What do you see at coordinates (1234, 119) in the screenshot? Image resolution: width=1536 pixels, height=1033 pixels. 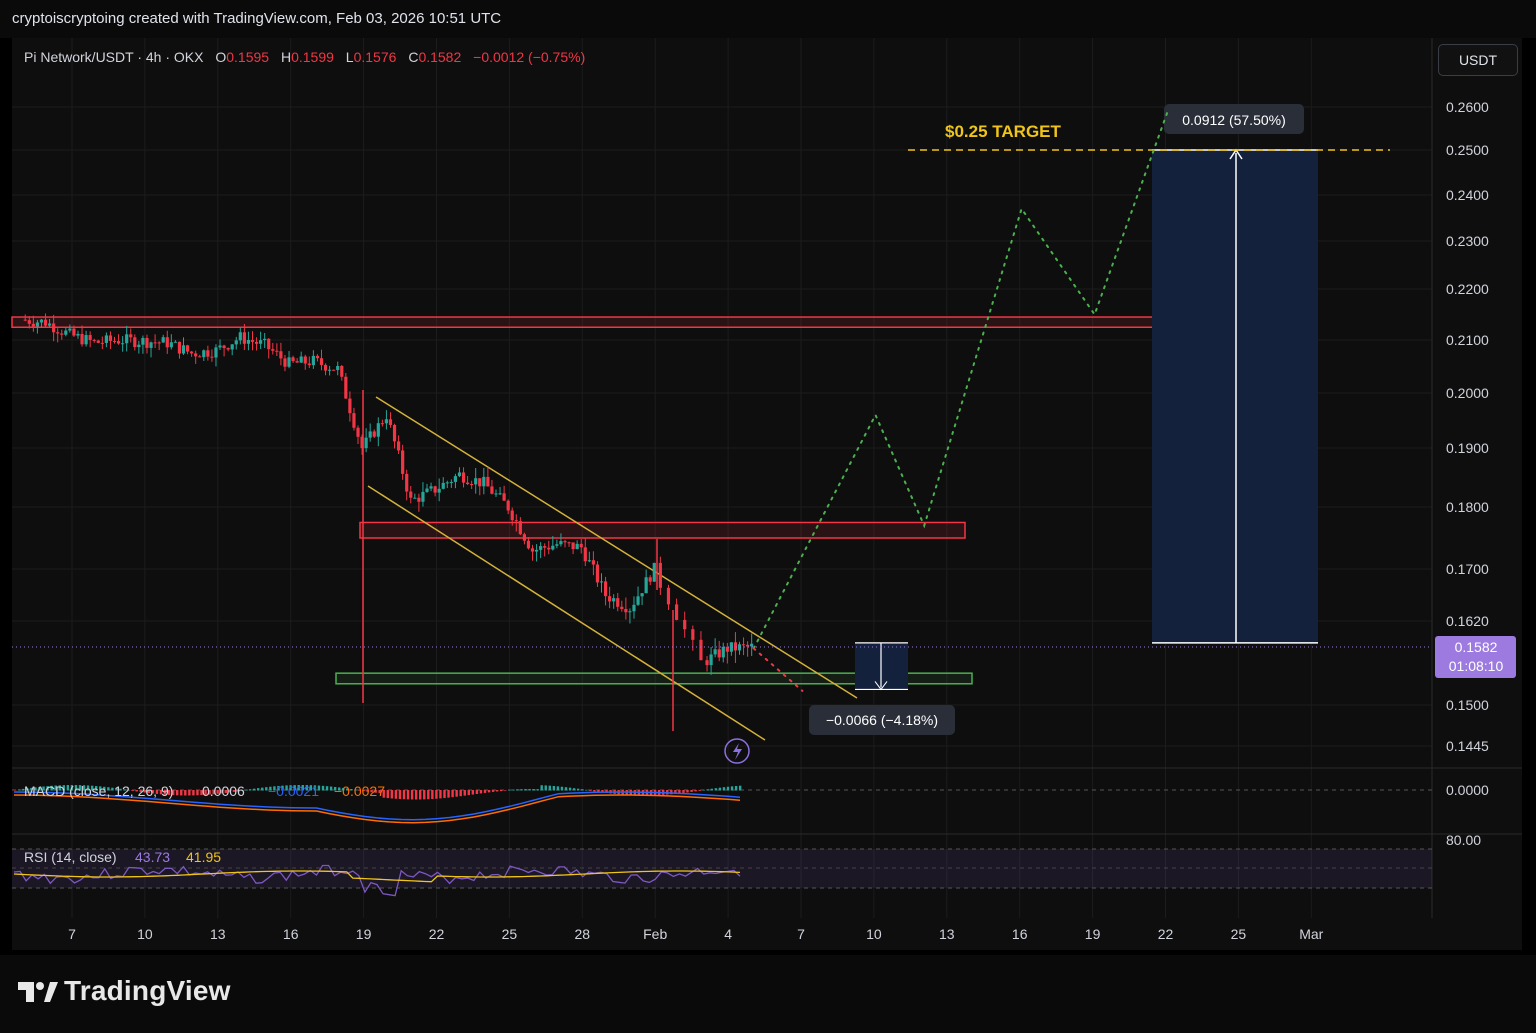 I see `long-measure-label-bg` at bounding box center [1234, 119].